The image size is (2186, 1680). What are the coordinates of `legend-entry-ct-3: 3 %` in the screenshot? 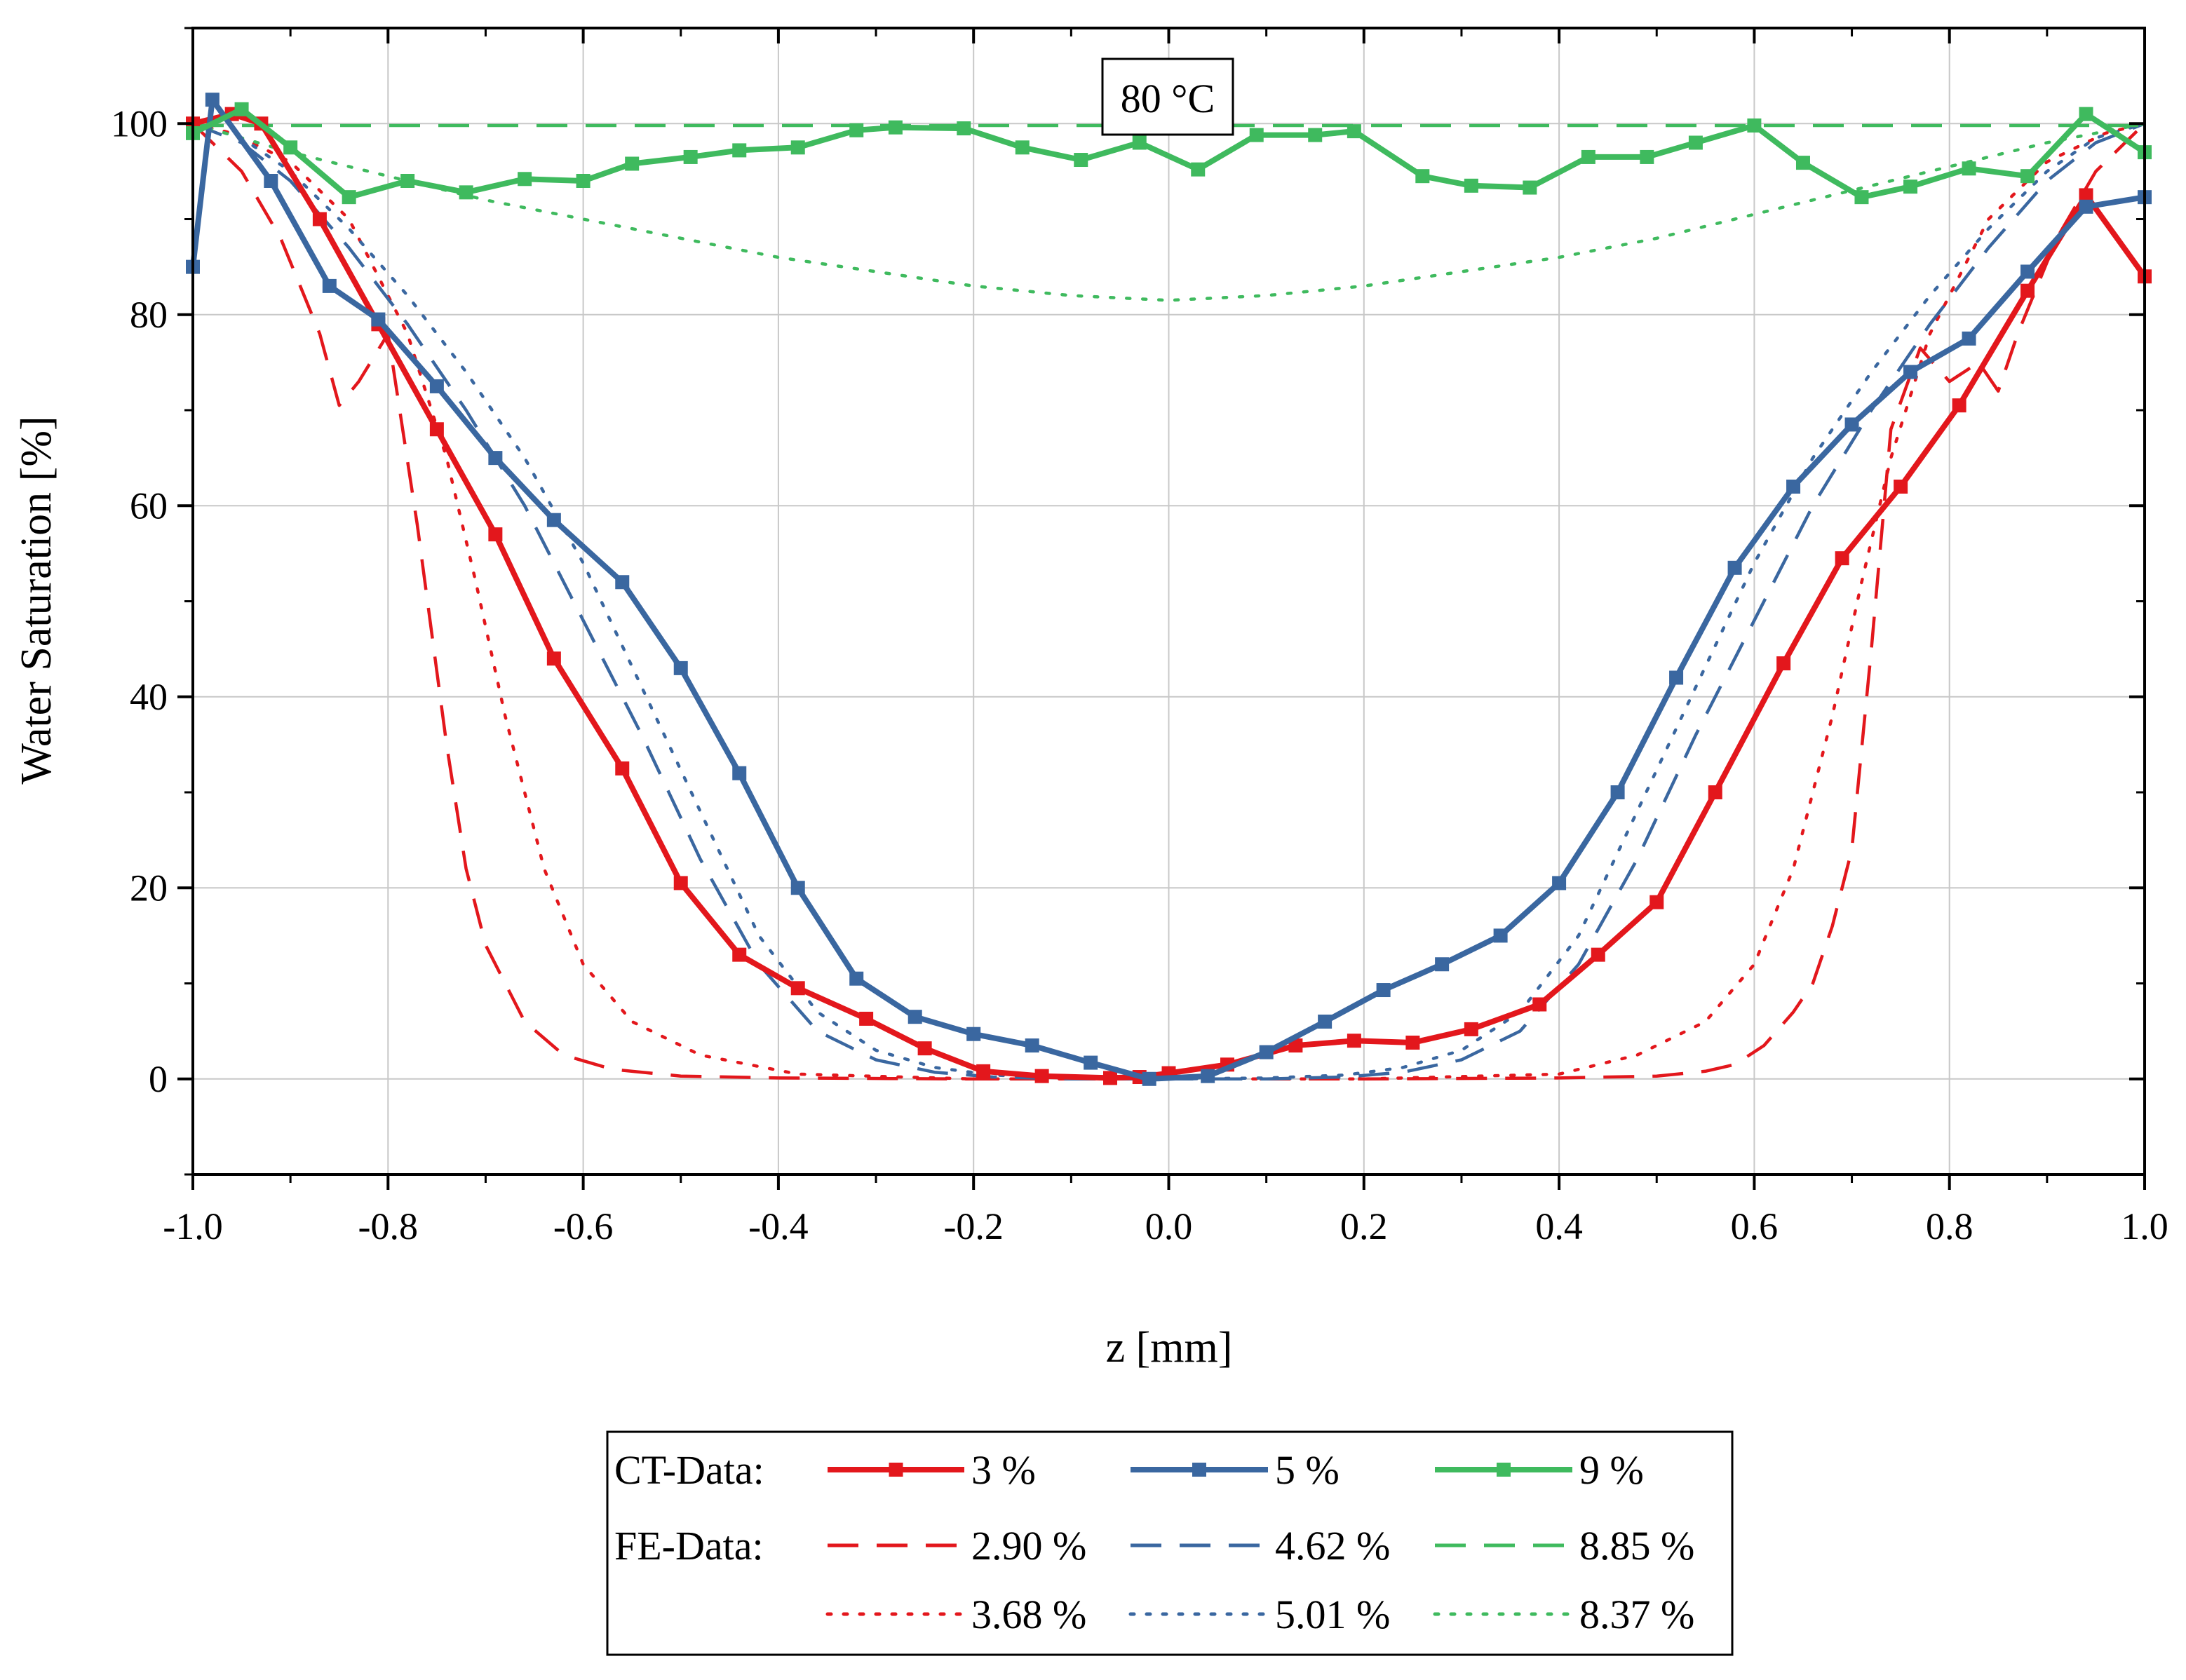 It's located at (1003, 1470).